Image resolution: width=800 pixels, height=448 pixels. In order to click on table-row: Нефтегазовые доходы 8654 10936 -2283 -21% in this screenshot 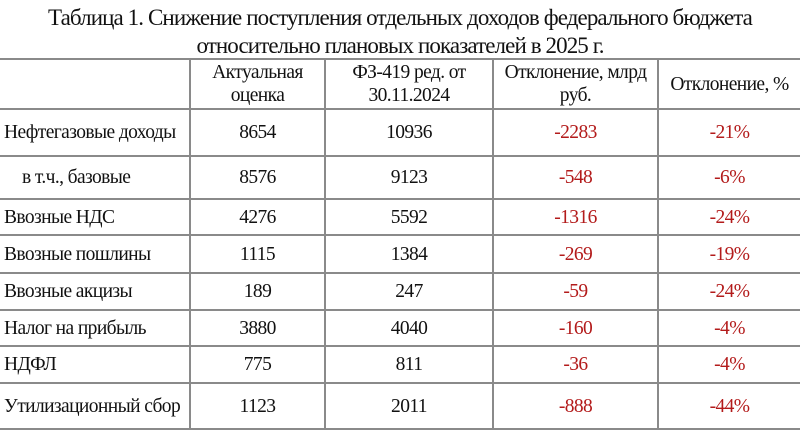, I will do `click(400, 132)`.